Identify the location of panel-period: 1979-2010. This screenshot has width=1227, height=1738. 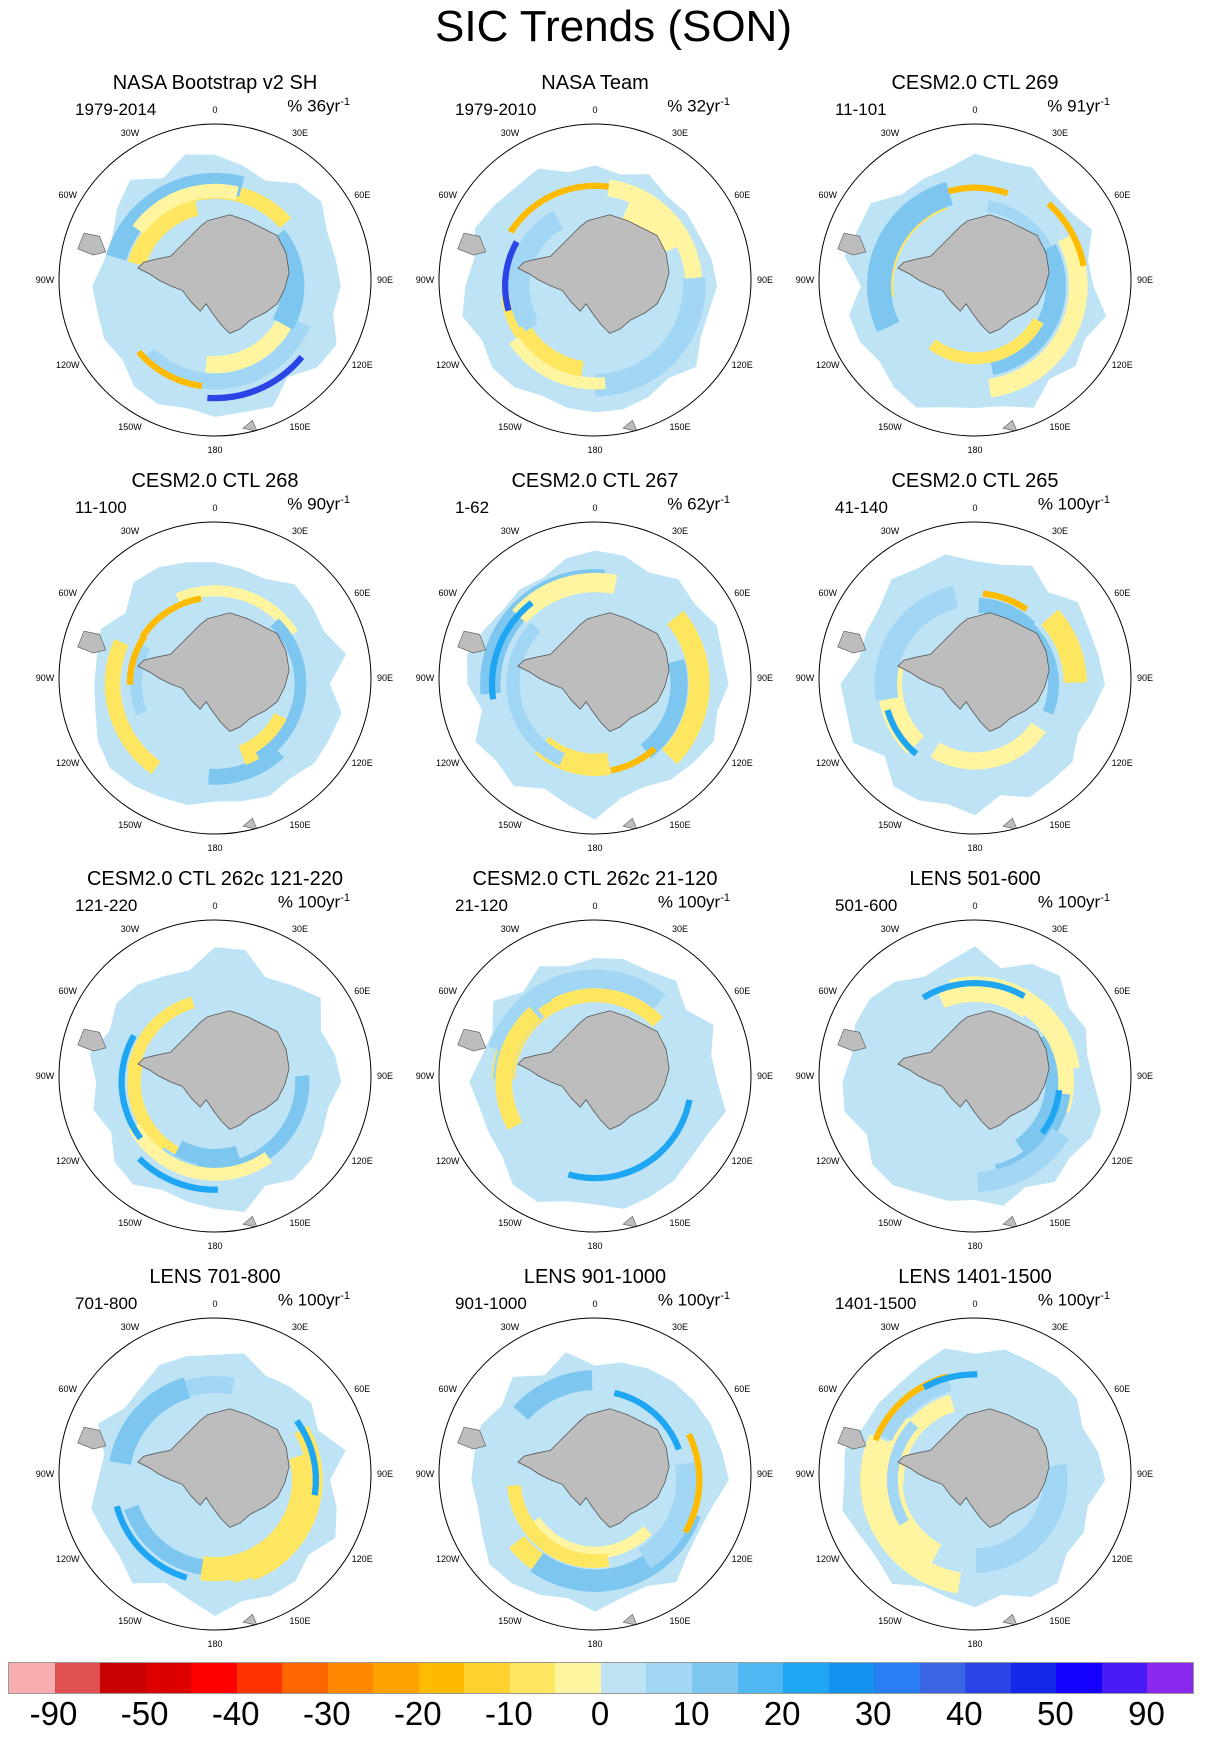
(496, 109).